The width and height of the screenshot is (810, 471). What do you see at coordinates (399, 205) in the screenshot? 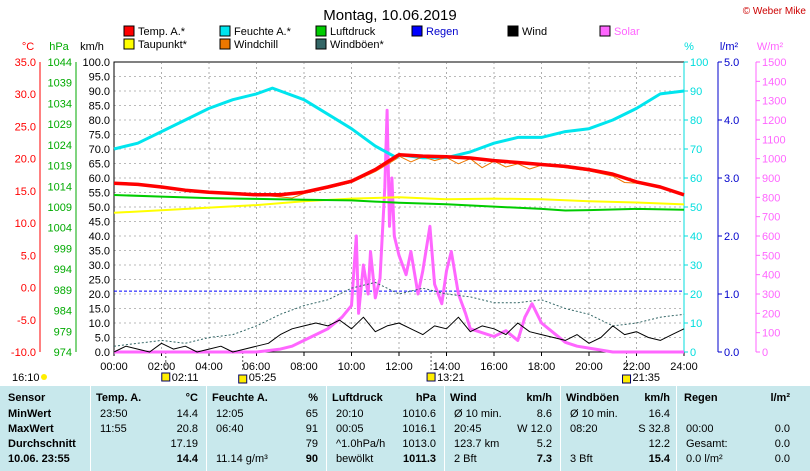
I see `dewpoint-series` at bounding box center [399, 205].